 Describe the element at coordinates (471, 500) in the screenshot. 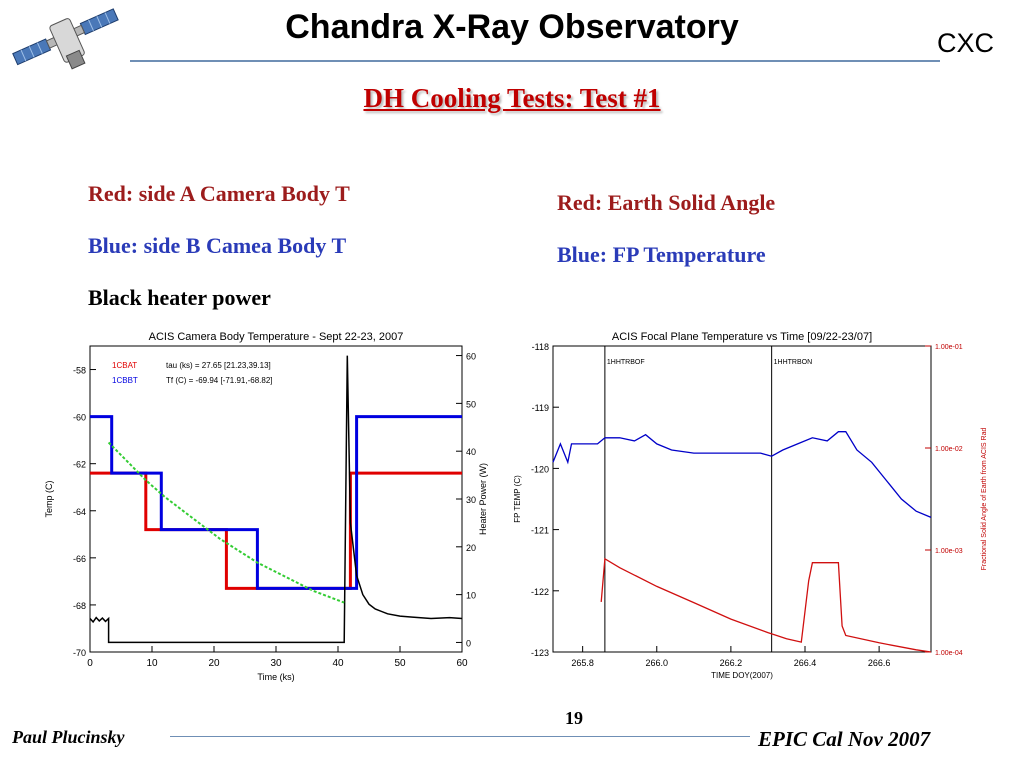

I see `y2-tick-label: 30` at that location.